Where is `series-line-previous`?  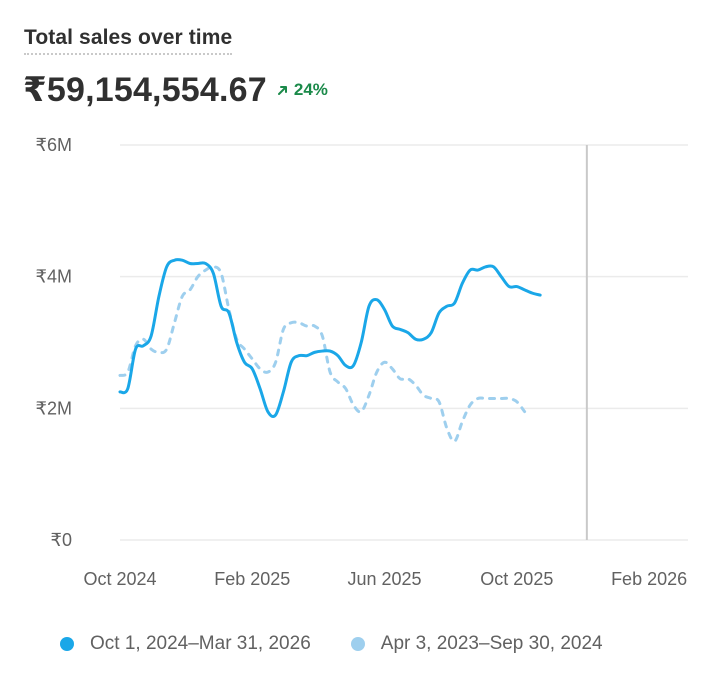 series-line-previous is located at coordinates (322, 354).